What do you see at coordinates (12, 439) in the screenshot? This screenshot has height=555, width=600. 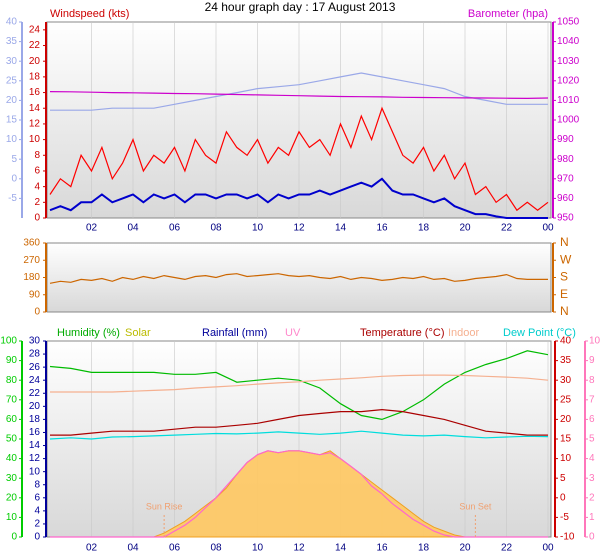 I see `y-tick-label: 50` at bounding box center [12, 439].